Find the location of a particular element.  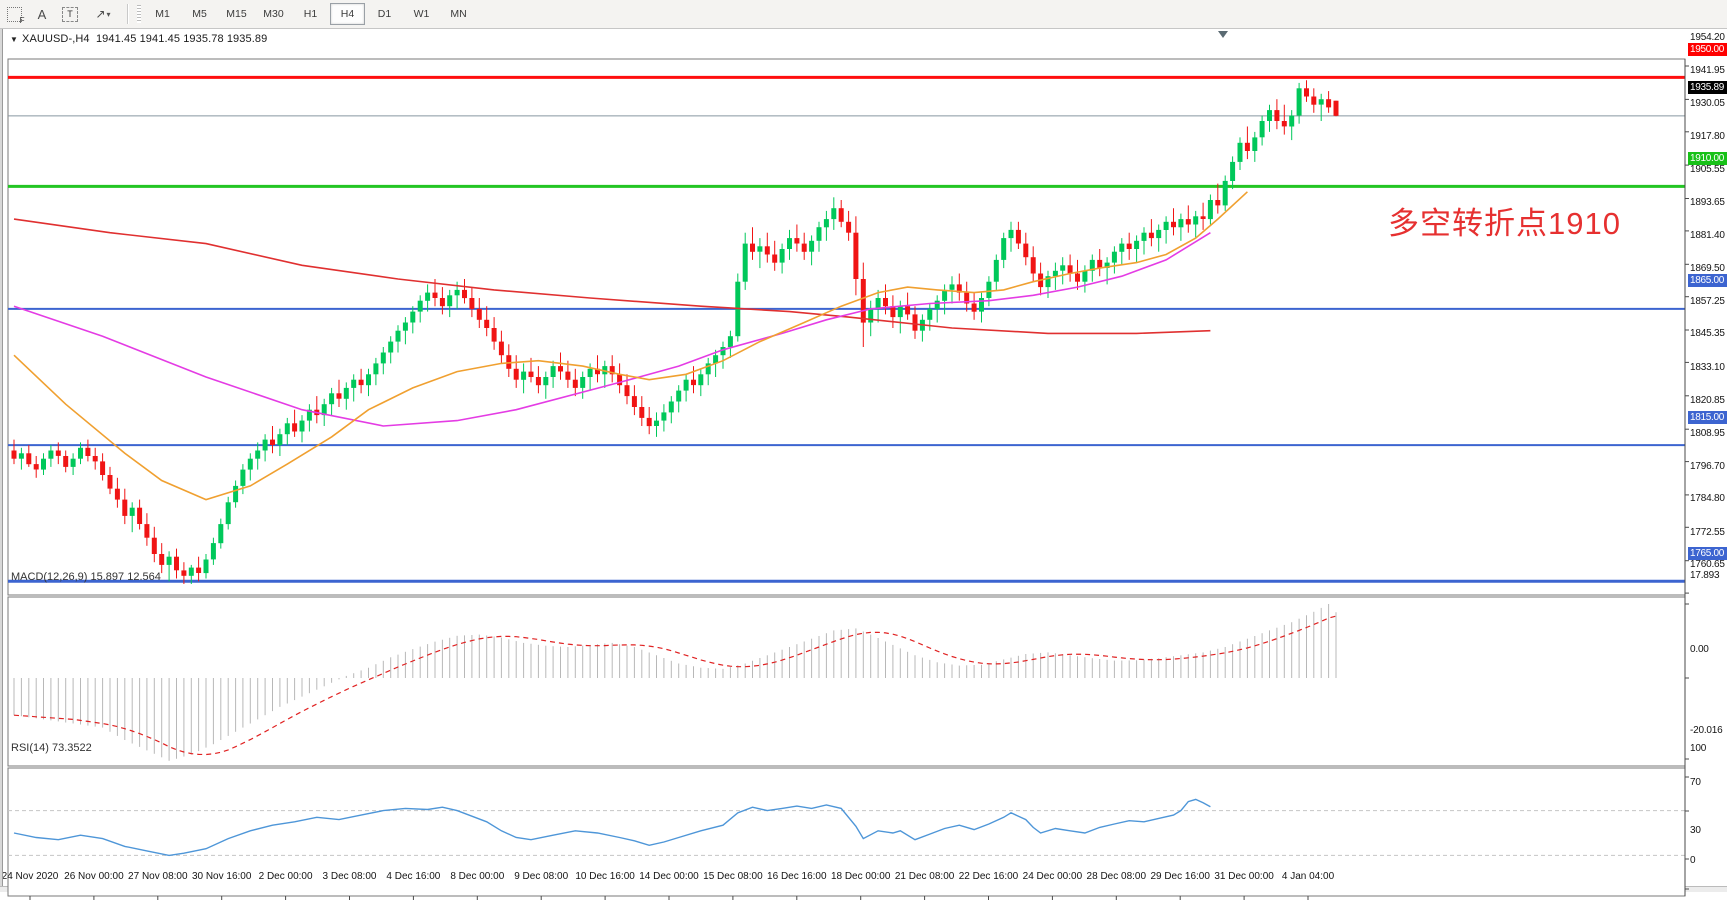

date-tick-label: 4 Dec 16:00 is located at coordinates (413, 876).